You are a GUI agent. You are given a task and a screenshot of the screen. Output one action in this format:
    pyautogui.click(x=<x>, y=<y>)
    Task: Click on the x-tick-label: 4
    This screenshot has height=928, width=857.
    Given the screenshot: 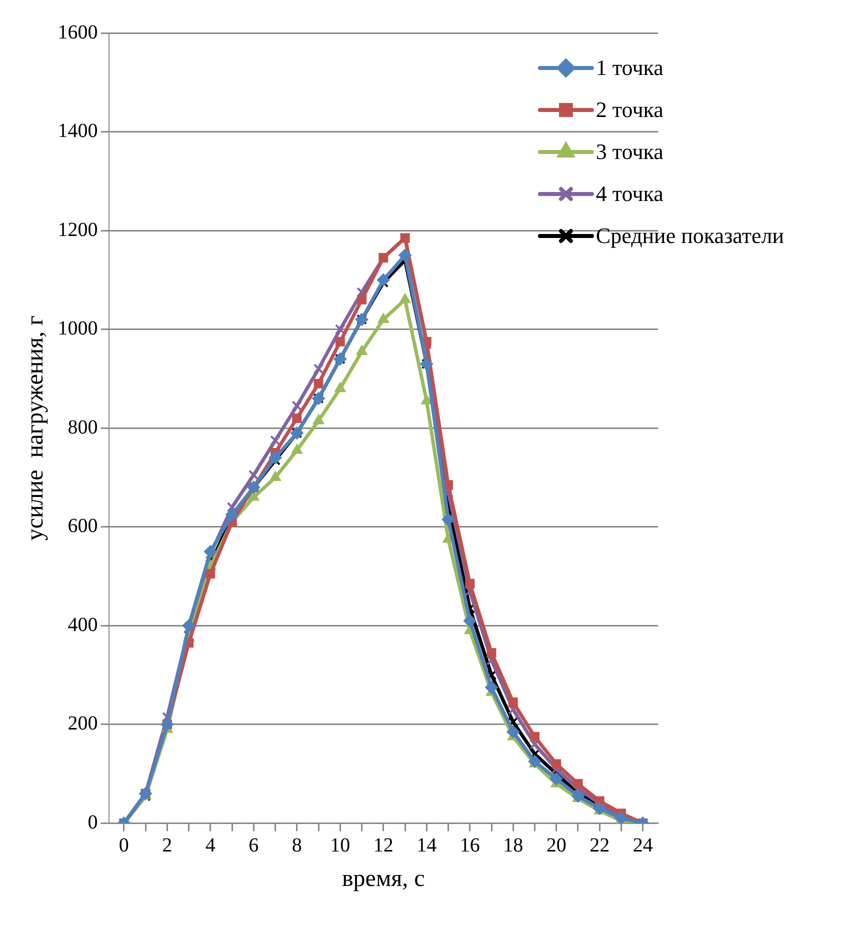 What is the action you would take?
    pyautogui.click(x=210, y=845)
    